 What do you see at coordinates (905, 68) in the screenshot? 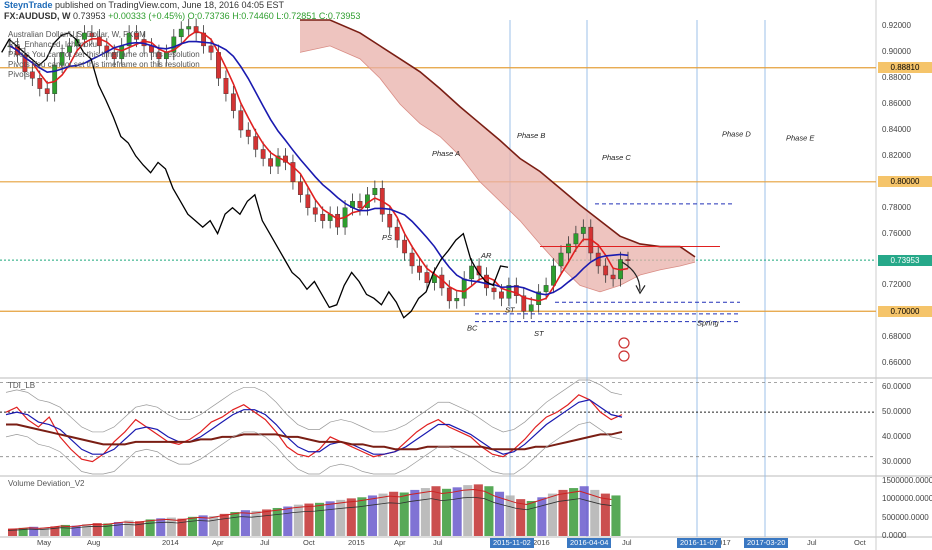
I see `price-scale-tag: 0.88810` at bounding box center [905, 68].